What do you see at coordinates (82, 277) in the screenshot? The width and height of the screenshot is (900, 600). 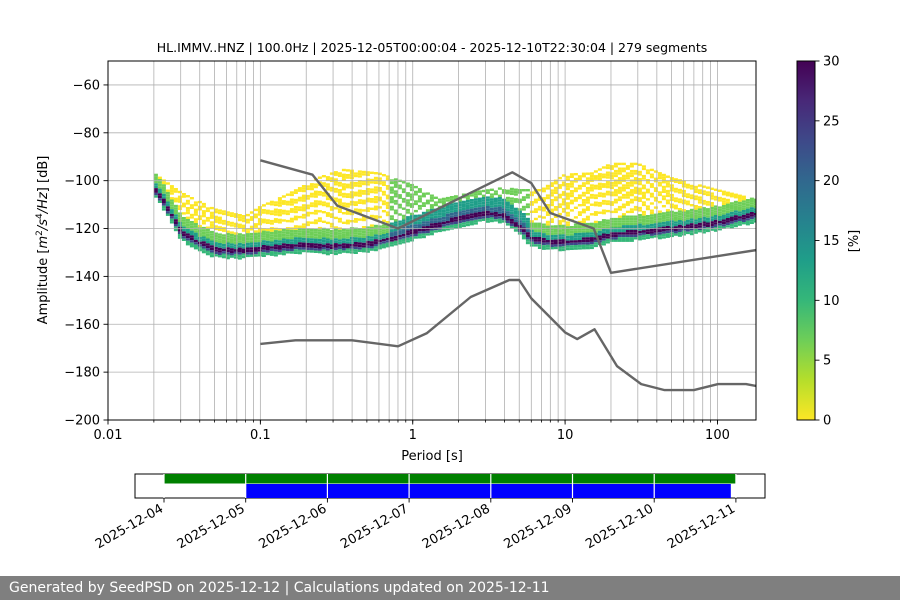 I see `y-tick-label: −140` at bounding box center [82, 277].